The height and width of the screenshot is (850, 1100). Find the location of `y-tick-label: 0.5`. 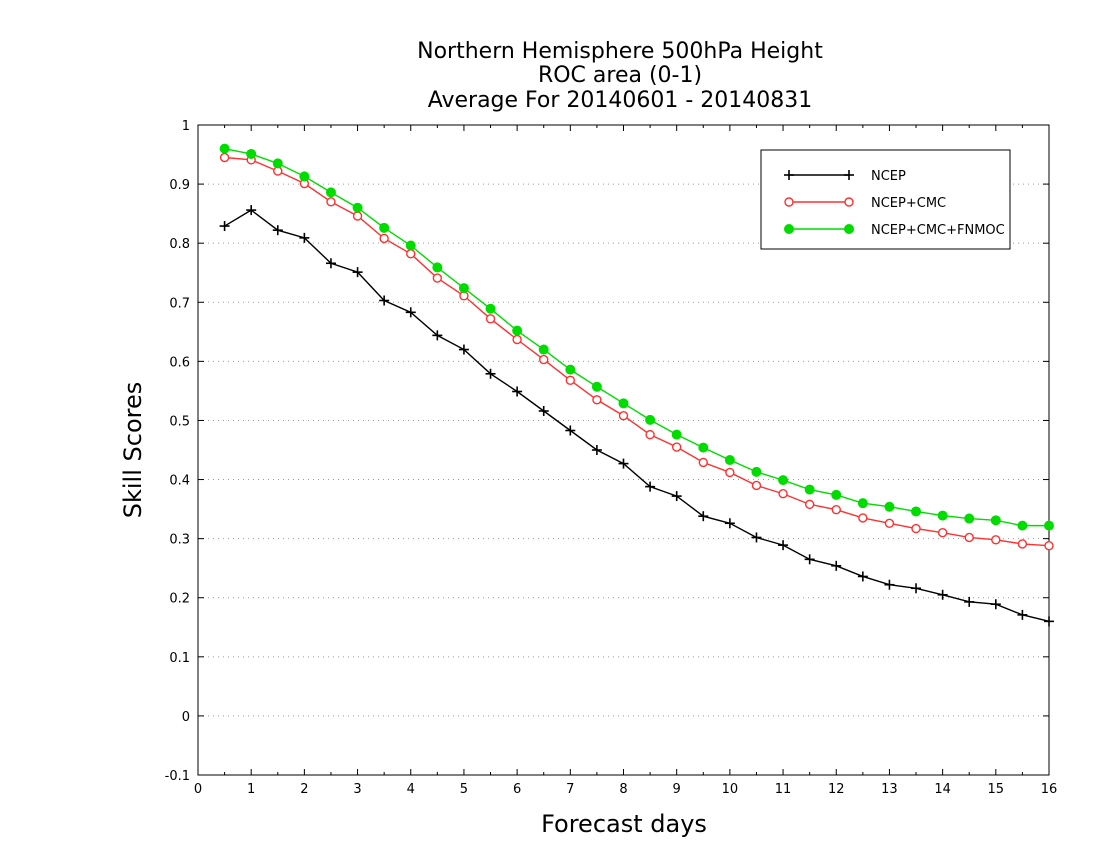

y-tick-label: 0.5 is located at coordinates (179, 421).